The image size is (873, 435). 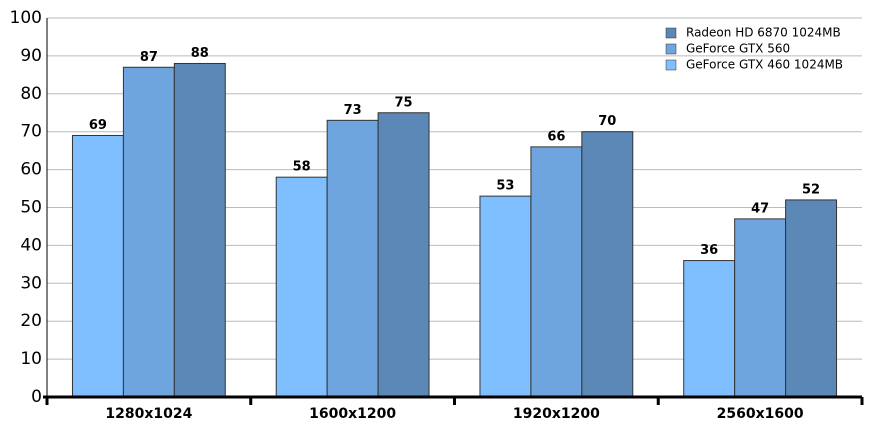 What do you see at coordinates (98, 125) in the screenshot?
I see `value-label: 69` at bounding box center [98, 125].